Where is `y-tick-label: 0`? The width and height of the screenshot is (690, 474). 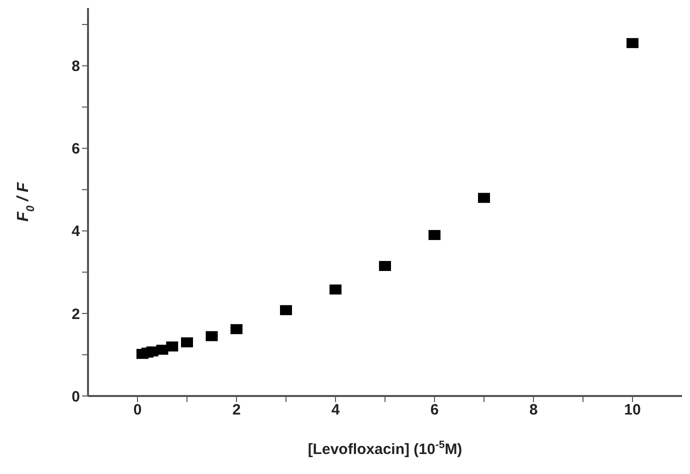 y-tick-label: 0 is located at coordinates (76, 397).